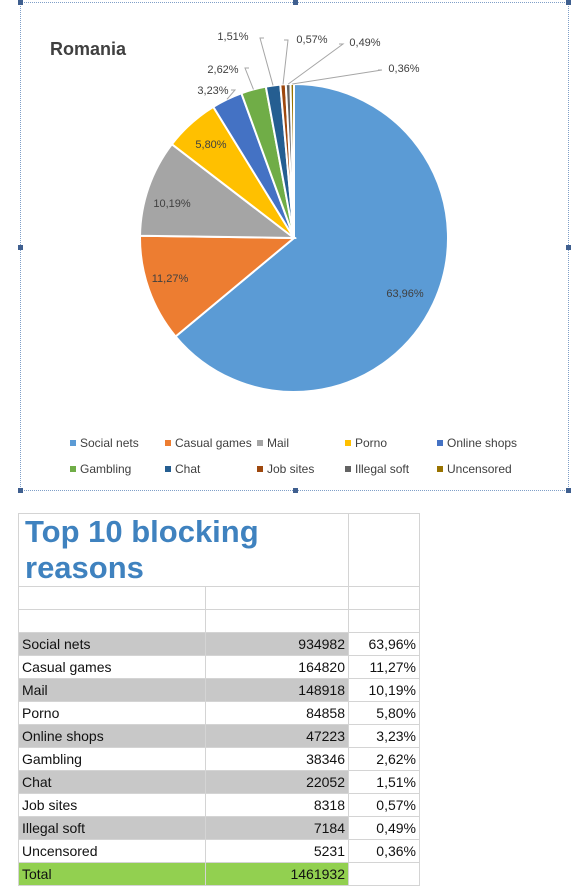 Image resolution: width=582 pixels, height=886 pixels. Describe the element at coordinates (384, 828) in the screenshot. I see `percent-cell: 0,49%` at that location.